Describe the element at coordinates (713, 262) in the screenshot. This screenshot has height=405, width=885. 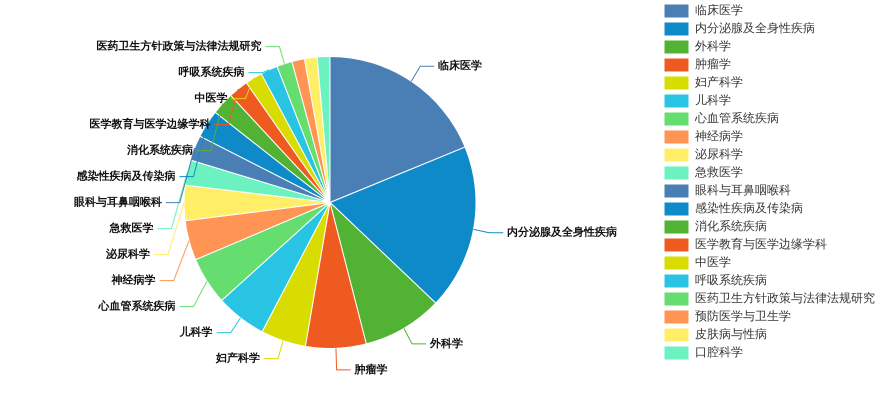
I see `legend-label: 中医学` at that location.